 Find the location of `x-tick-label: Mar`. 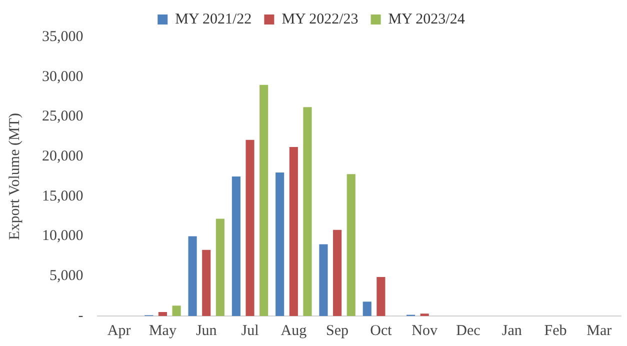

x-tick-label: Mar is located at coordinates (599, 330).